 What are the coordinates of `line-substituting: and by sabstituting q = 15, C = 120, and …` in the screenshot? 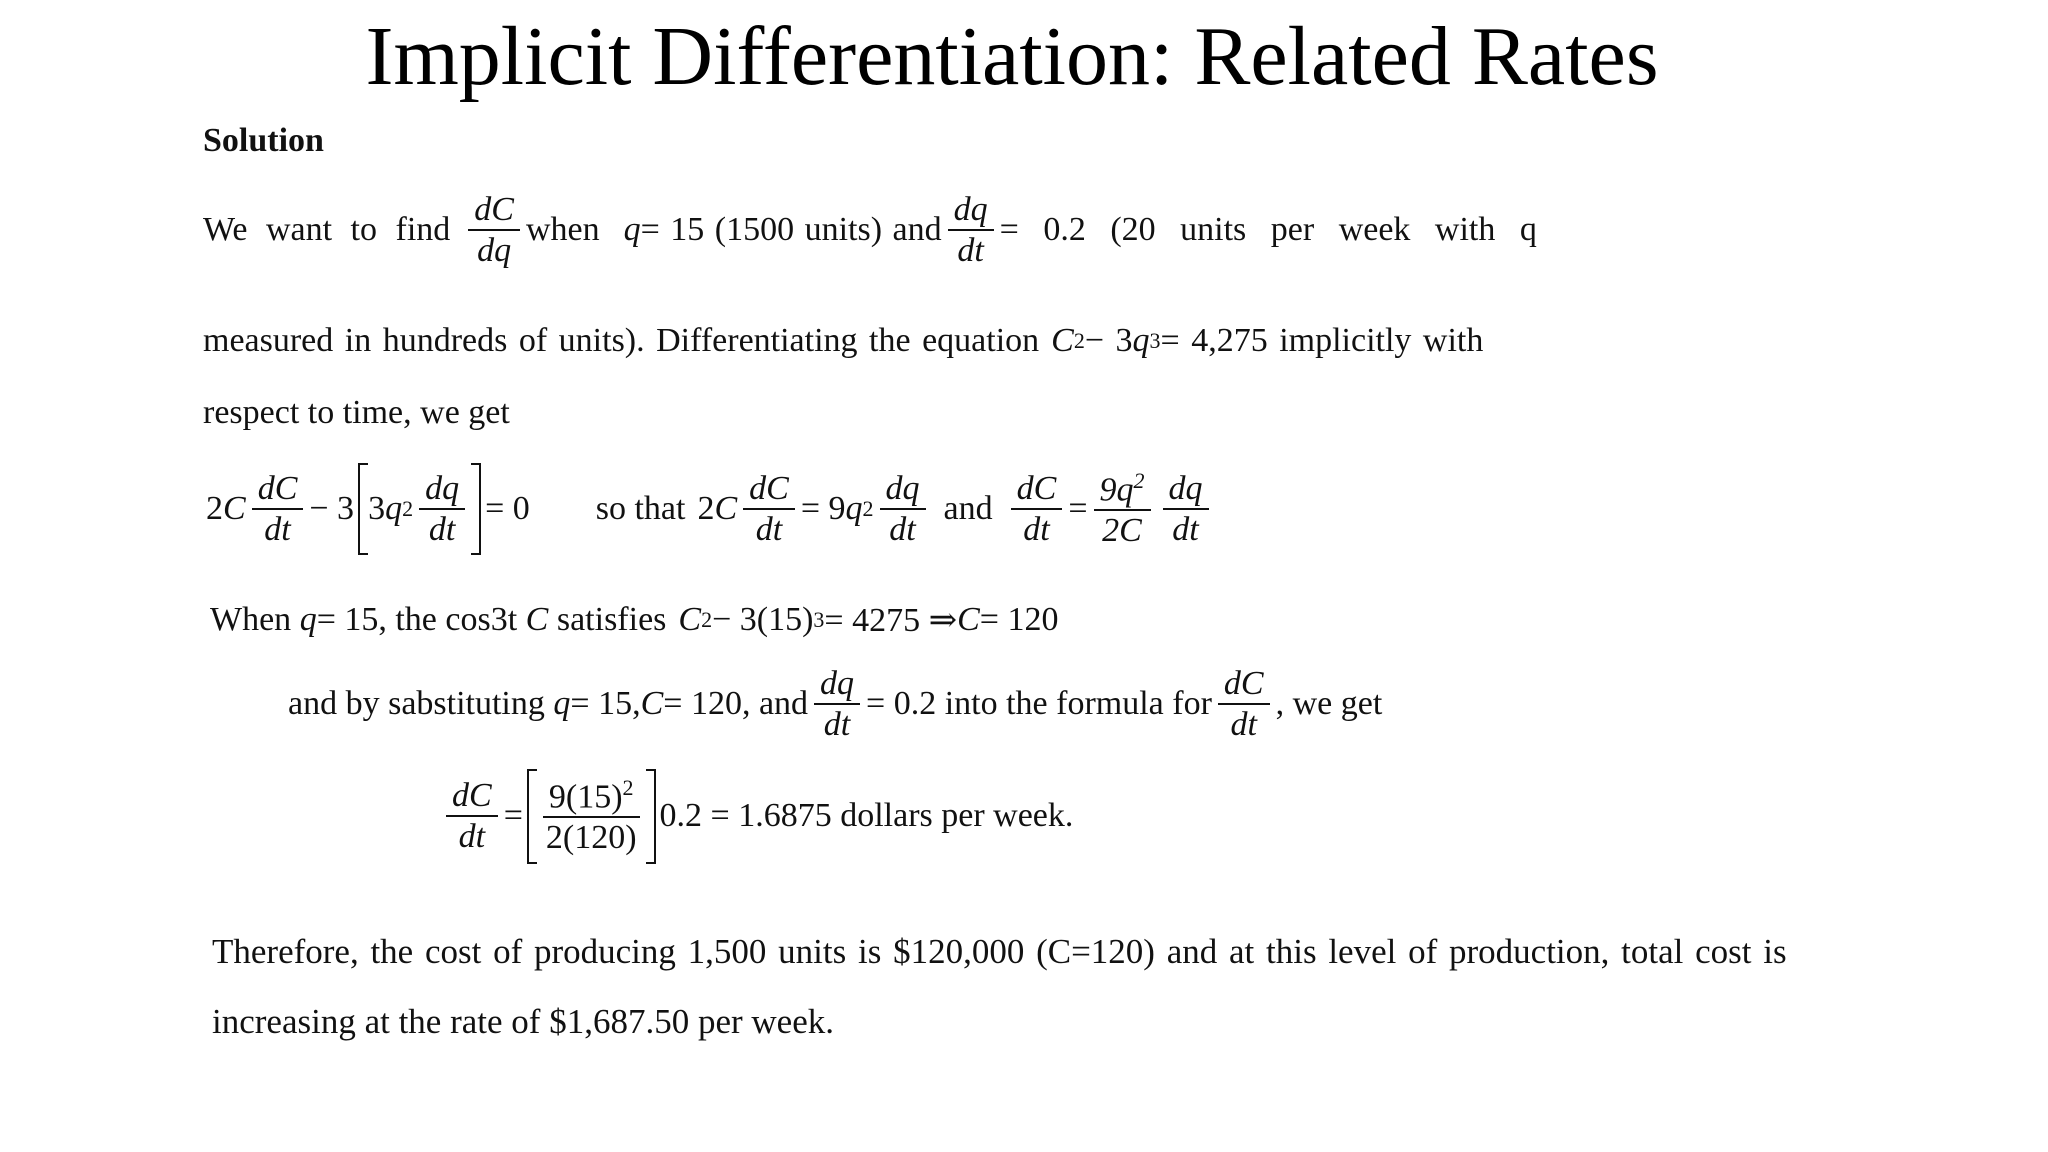 It's located at (835, 704).